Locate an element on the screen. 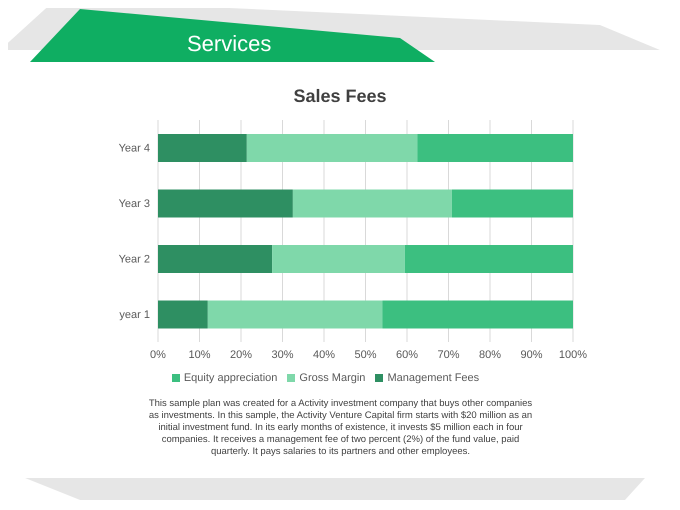 Image resolution: width=680 pixels, height=510 pixels. x-tick-label: 90% is located at coordinates (531, 354).